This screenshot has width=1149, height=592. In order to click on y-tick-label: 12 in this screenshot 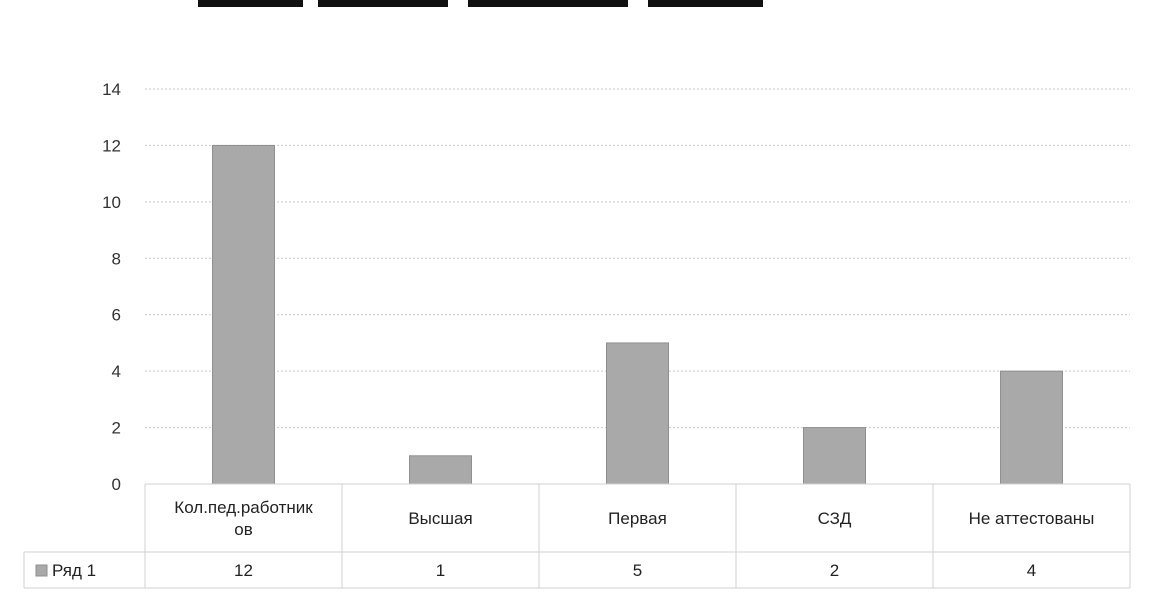, I will do `click(111, 145)`.